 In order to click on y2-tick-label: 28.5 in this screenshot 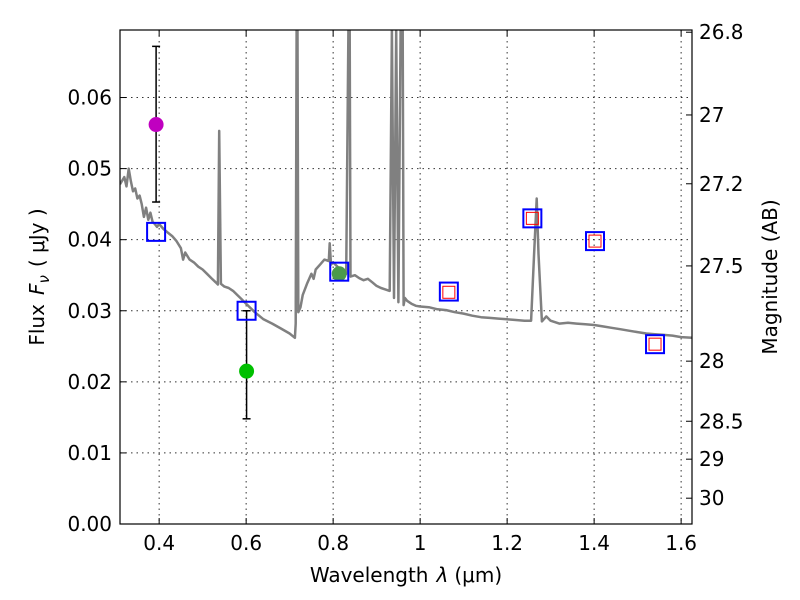, I will do `click(721, 421)`.